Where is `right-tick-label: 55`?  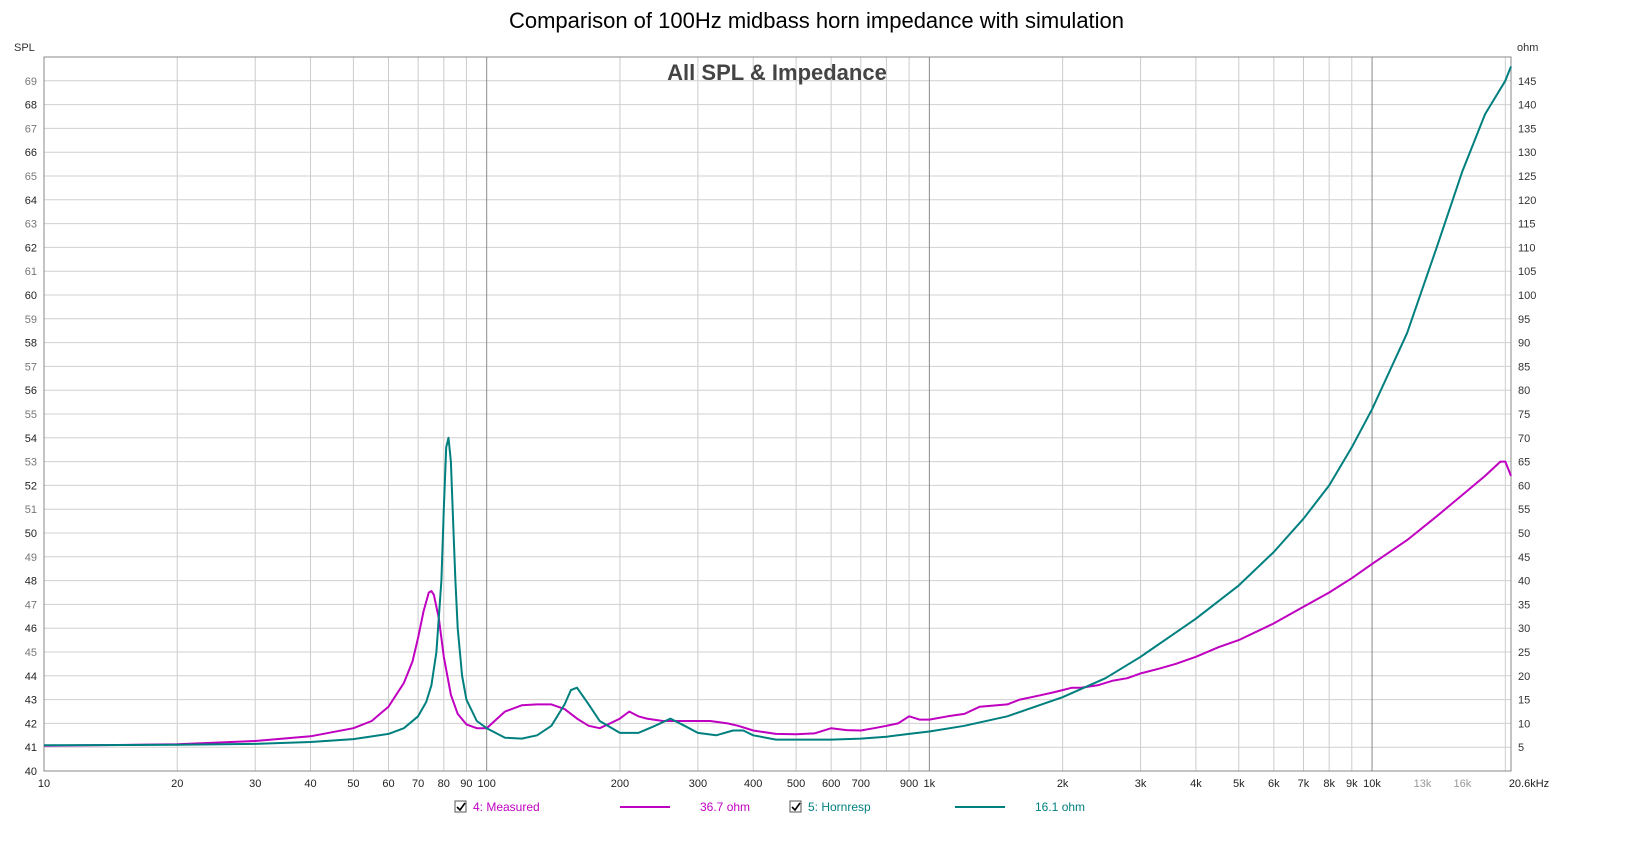 right-tick-label: 55 is located at coordinates (1524, 510).